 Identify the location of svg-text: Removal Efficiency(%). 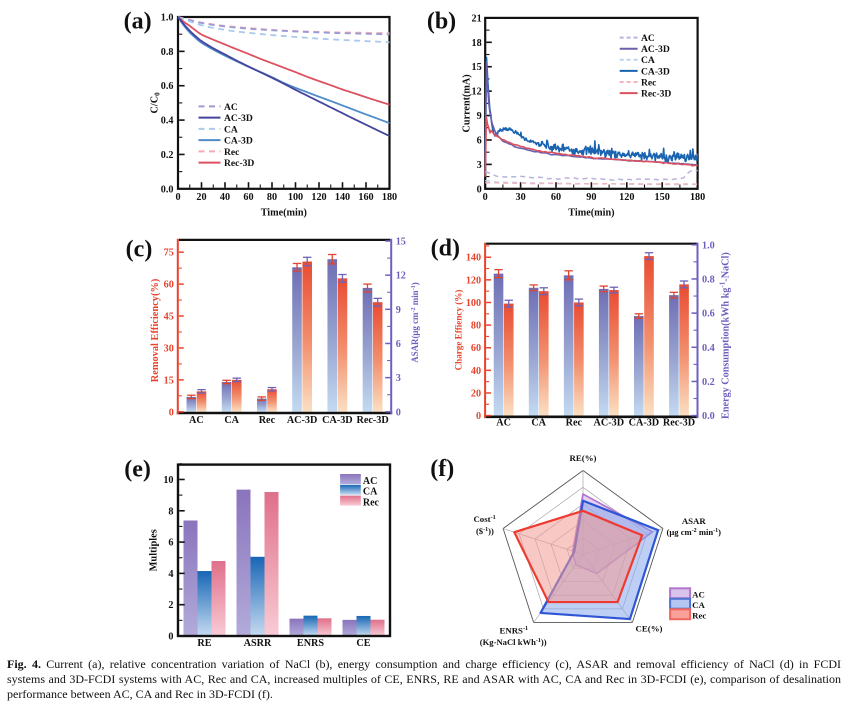
(155, 331).